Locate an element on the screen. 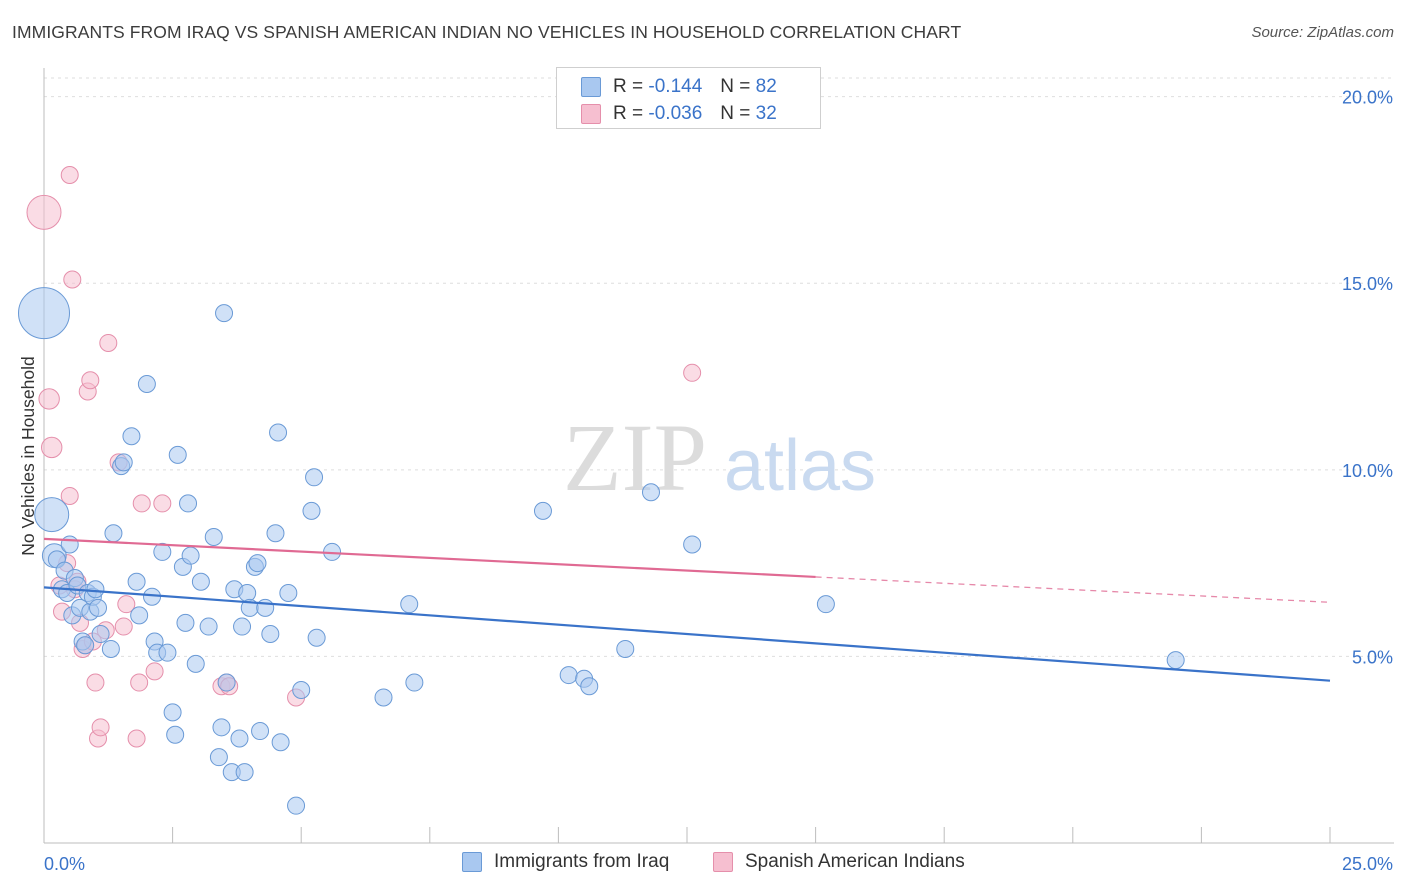 Image resolution: width=1406 pixels, height=892 pixels. watermark-zip: ZIP is located at coordinates (635, 457).